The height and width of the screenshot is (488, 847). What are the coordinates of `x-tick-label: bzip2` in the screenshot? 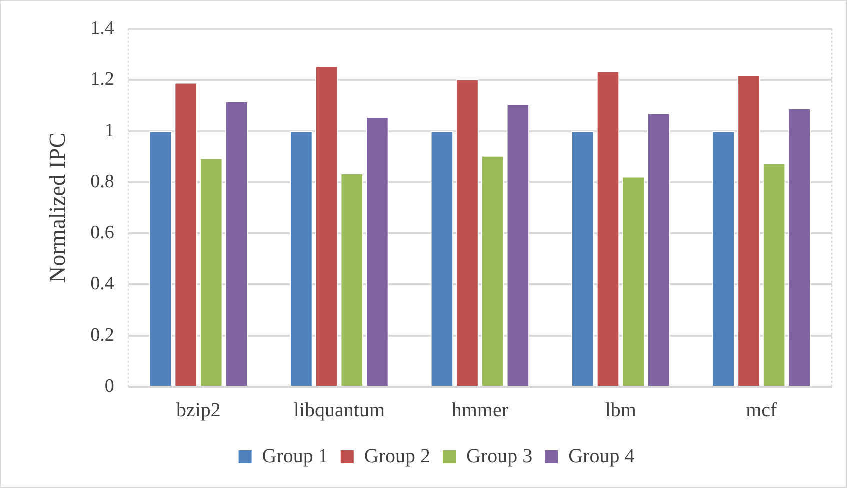 It's located at (198, 410).